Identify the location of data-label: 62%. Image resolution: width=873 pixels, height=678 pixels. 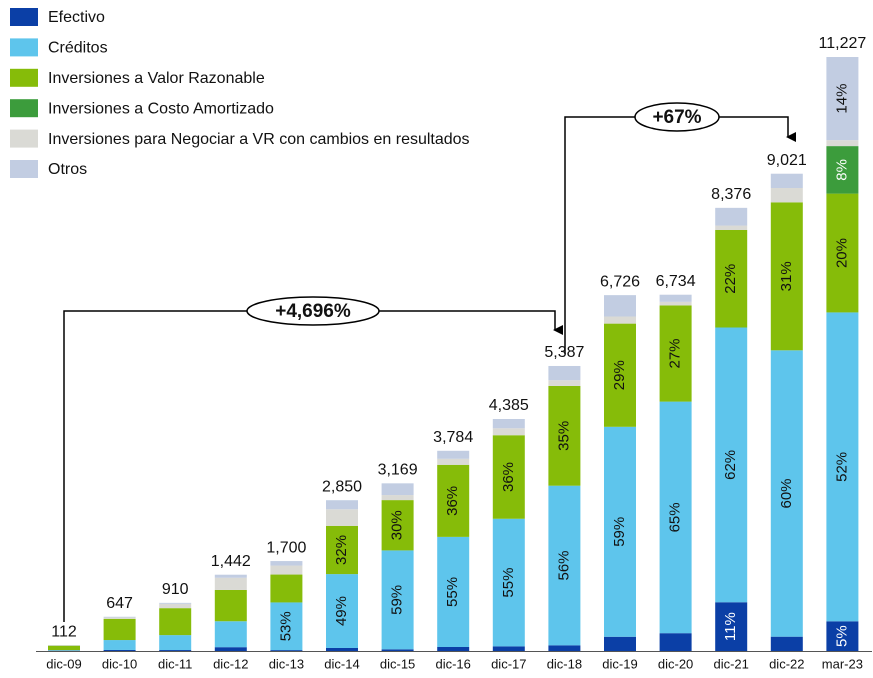
(730, 465).